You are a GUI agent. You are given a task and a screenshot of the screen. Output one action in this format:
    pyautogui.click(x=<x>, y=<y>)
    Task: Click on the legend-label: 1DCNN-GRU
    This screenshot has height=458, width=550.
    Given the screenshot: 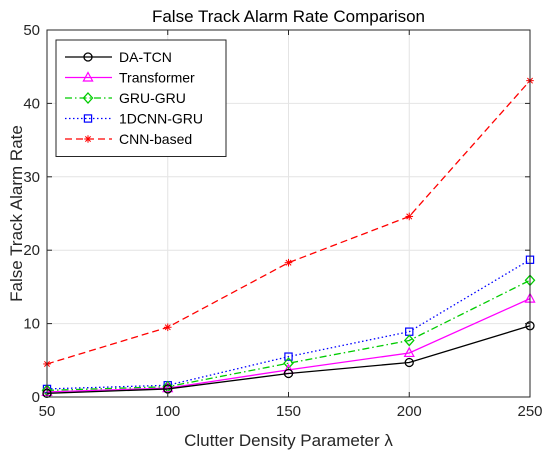 What is the action you would take?
    pyautogui.click(x=161, y=119)
    